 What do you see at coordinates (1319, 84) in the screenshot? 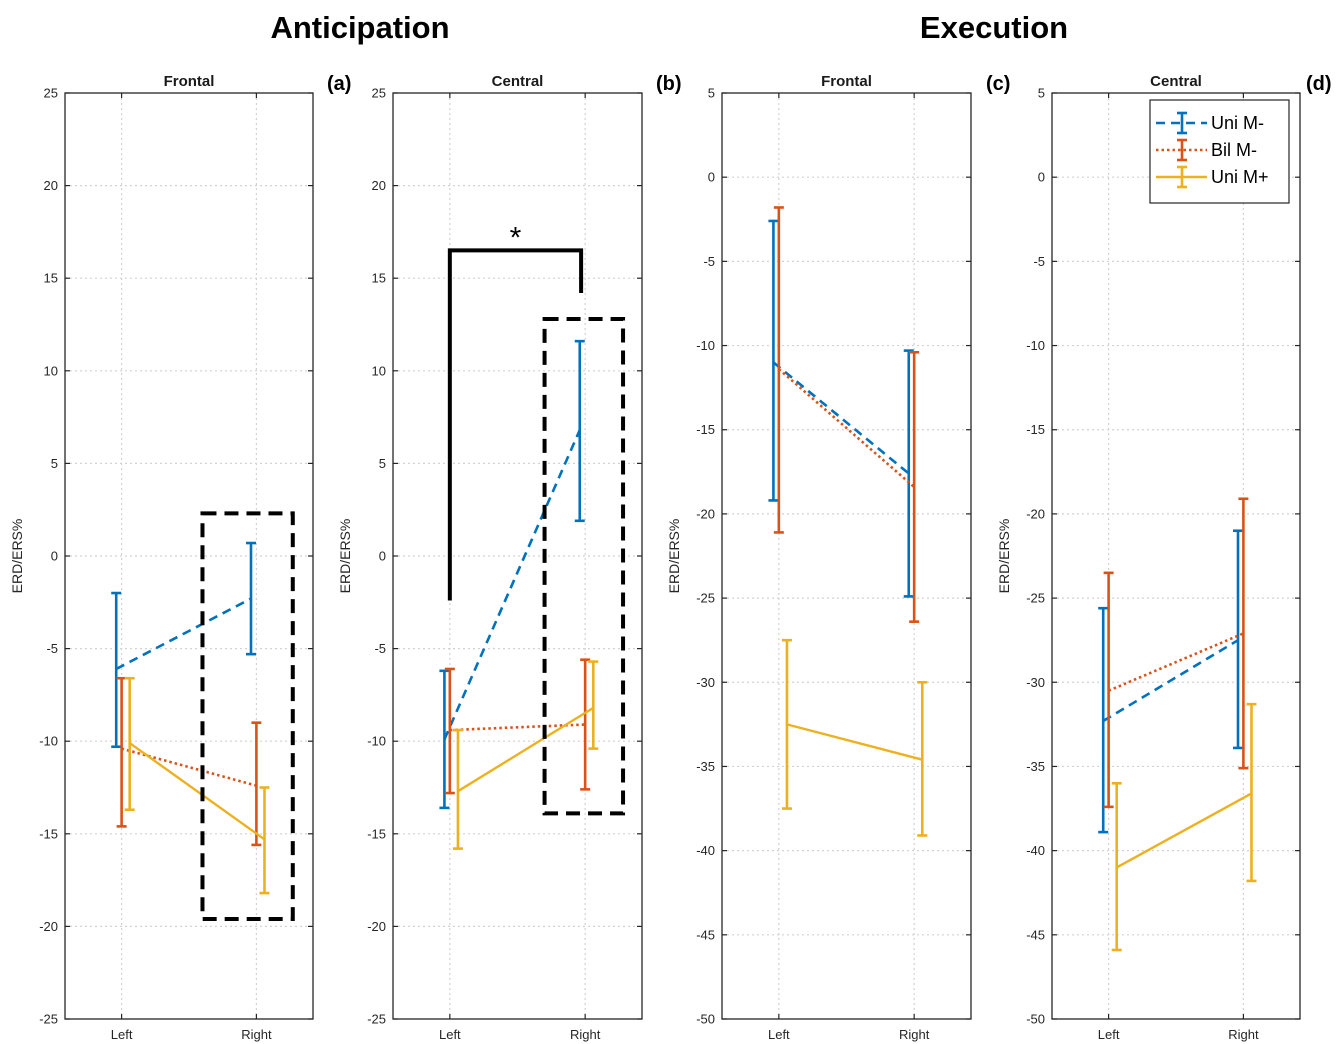
I see `panel-label: (d)` at bounding box center [1319, 84].